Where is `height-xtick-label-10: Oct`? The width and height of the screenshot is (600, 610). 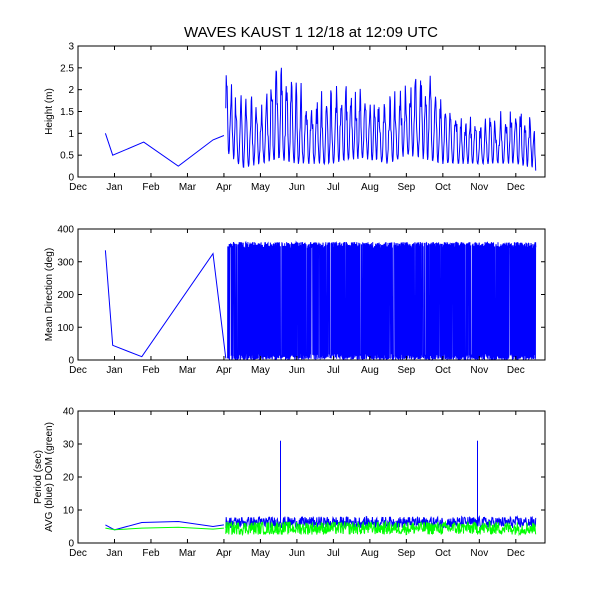 height-xtick-label-10: Oct is located at coordinates (443, 187).